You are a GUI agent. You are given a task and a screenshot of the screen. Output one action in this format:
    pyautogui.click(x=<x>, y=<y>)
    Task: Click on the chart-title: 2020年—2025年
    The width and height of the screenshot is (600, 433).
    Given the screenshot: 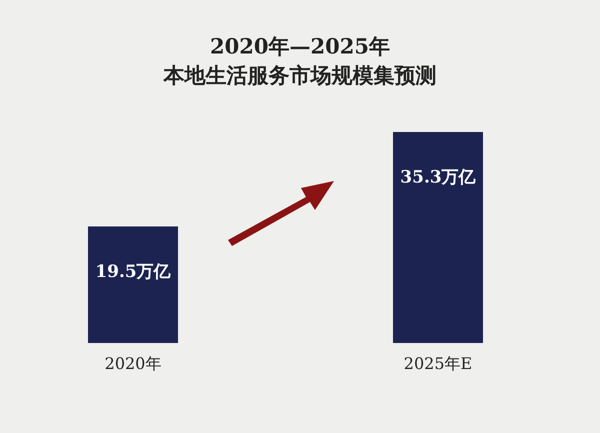 What is the action you would take?
    pyautogui.click(x=300, y=45)
    